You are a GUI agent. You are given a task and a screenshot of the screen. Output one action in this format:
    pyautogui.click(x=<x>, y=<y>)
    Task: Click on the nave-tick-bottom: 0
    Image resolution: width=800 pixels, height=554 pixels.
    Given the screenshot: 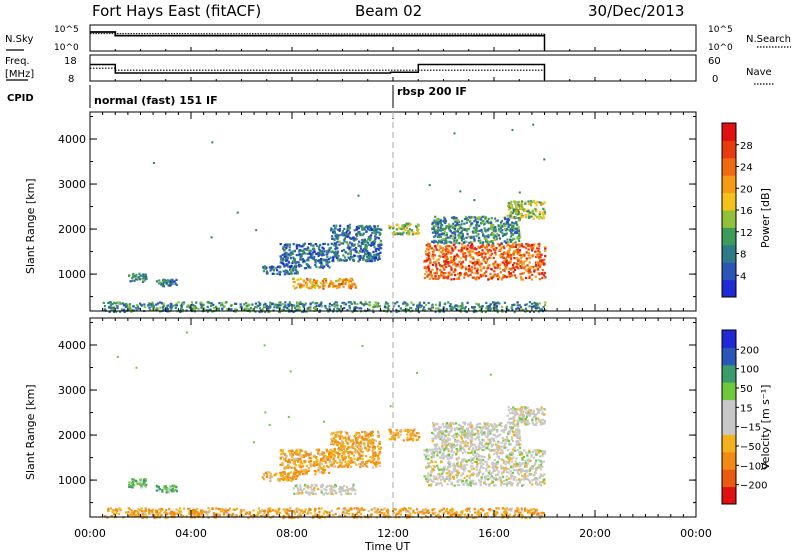 What is the action you would take?
    pyautogui.click(x=715, y=79)
    